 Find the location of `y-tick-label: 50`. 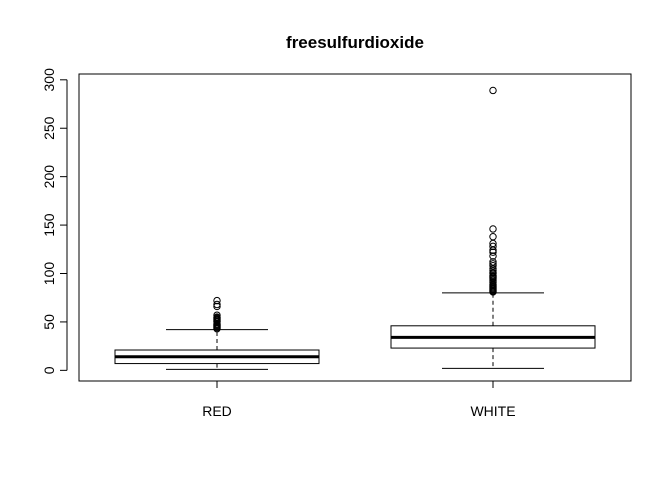

y-tick-label: 50 is located at coordinates (49, 322).